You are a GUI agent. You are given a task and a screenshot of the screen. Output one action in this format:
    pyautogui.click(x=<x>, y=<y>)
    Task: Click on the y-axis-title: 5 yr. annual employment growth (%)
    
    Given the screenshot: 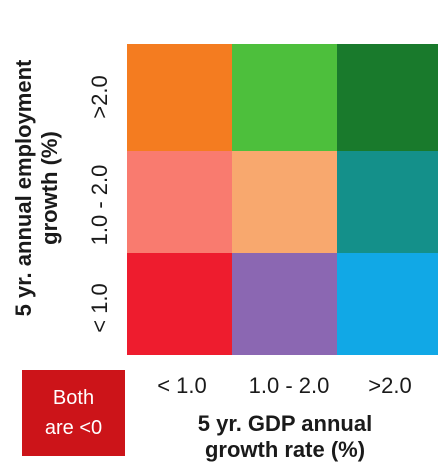 What is the action you would take?
    pyautogui.click(x=36, y=187)
    